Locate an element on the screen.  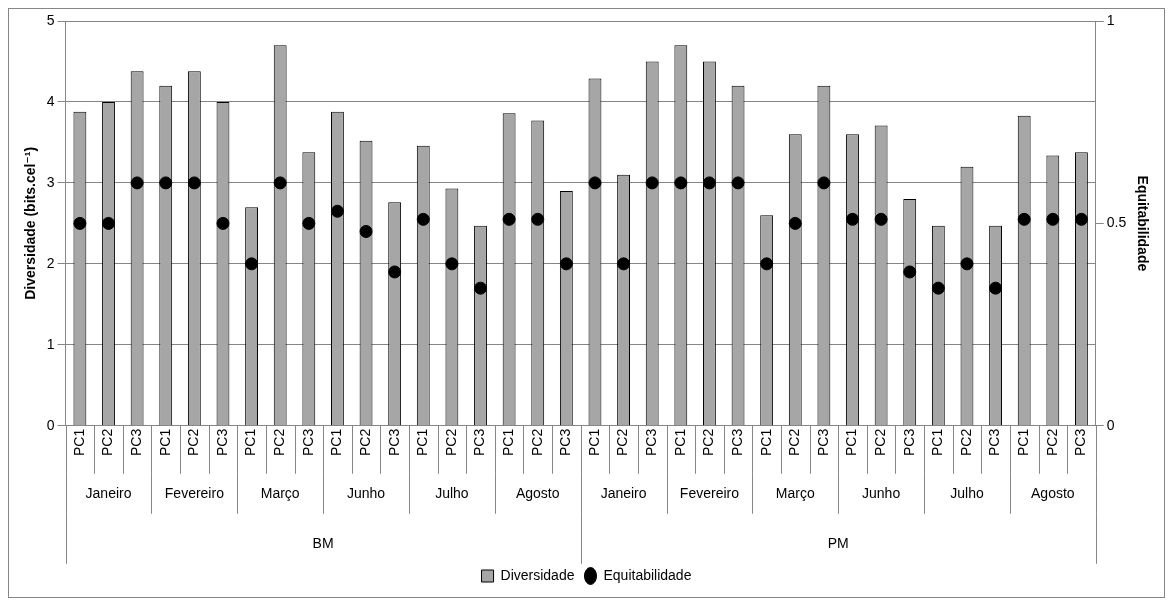
y2-tick-label: 0 is located at coordinates (1110, 424).